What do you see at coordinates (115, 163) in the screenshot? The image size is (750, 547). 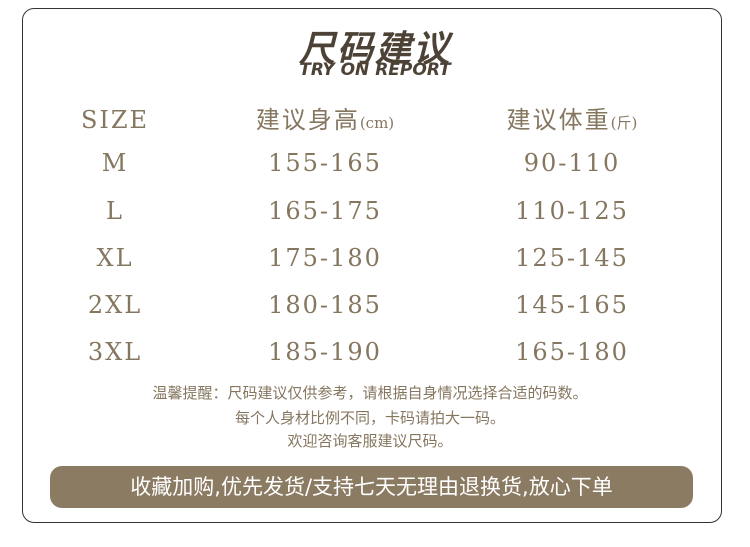 I see `table-cell: M` at bounding box center [115, 163].